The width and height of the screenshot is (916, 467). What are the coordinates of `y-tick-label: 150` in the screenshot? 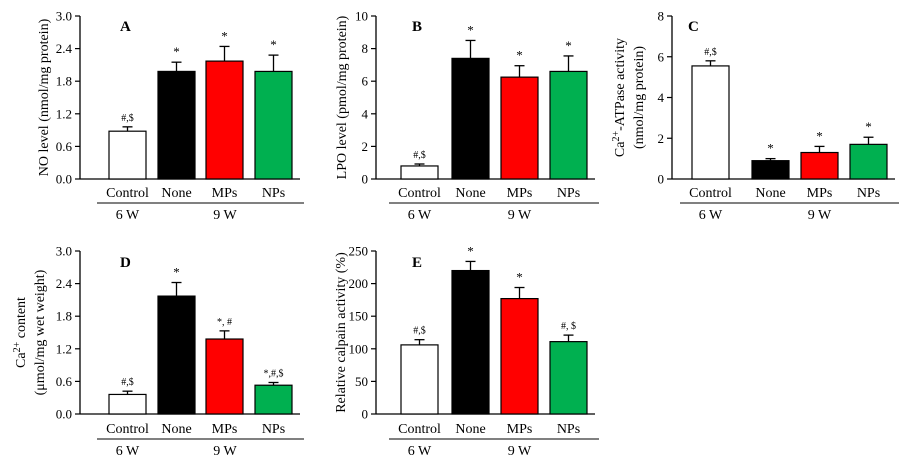 It's located at (359, 316).